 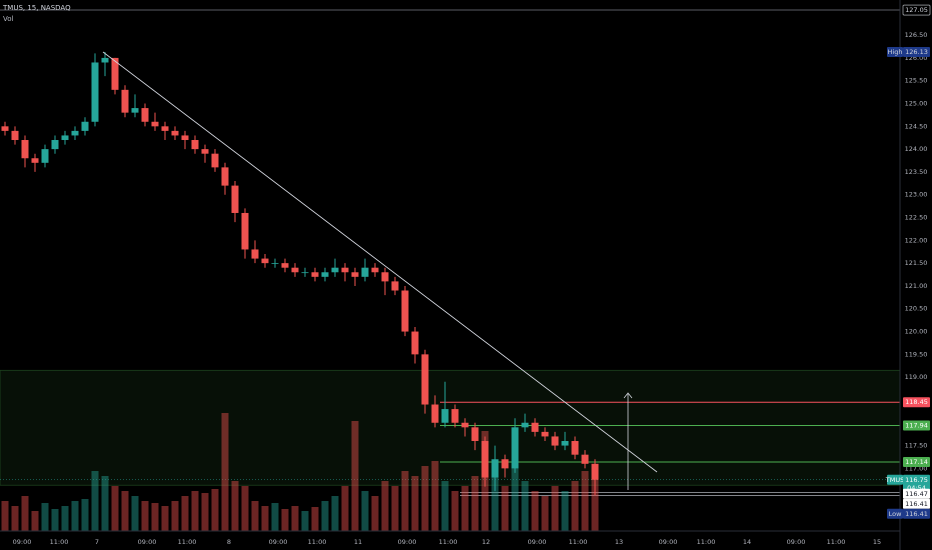 I want to click on y-tick-label: 121.50, so click(x=916, y=263).